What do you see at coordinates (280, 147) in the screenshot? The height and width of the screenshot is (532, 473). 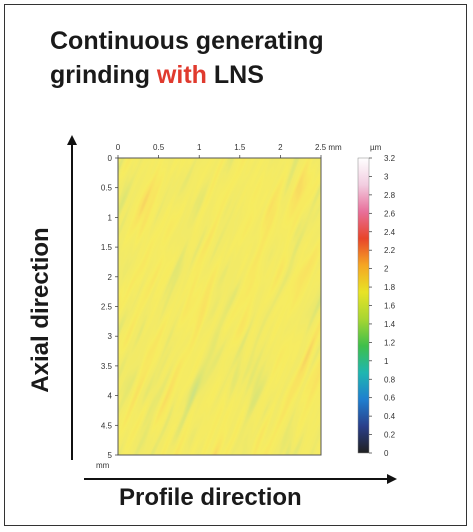 I see `x-tick-label: 2` at bounding box center [280, 147].